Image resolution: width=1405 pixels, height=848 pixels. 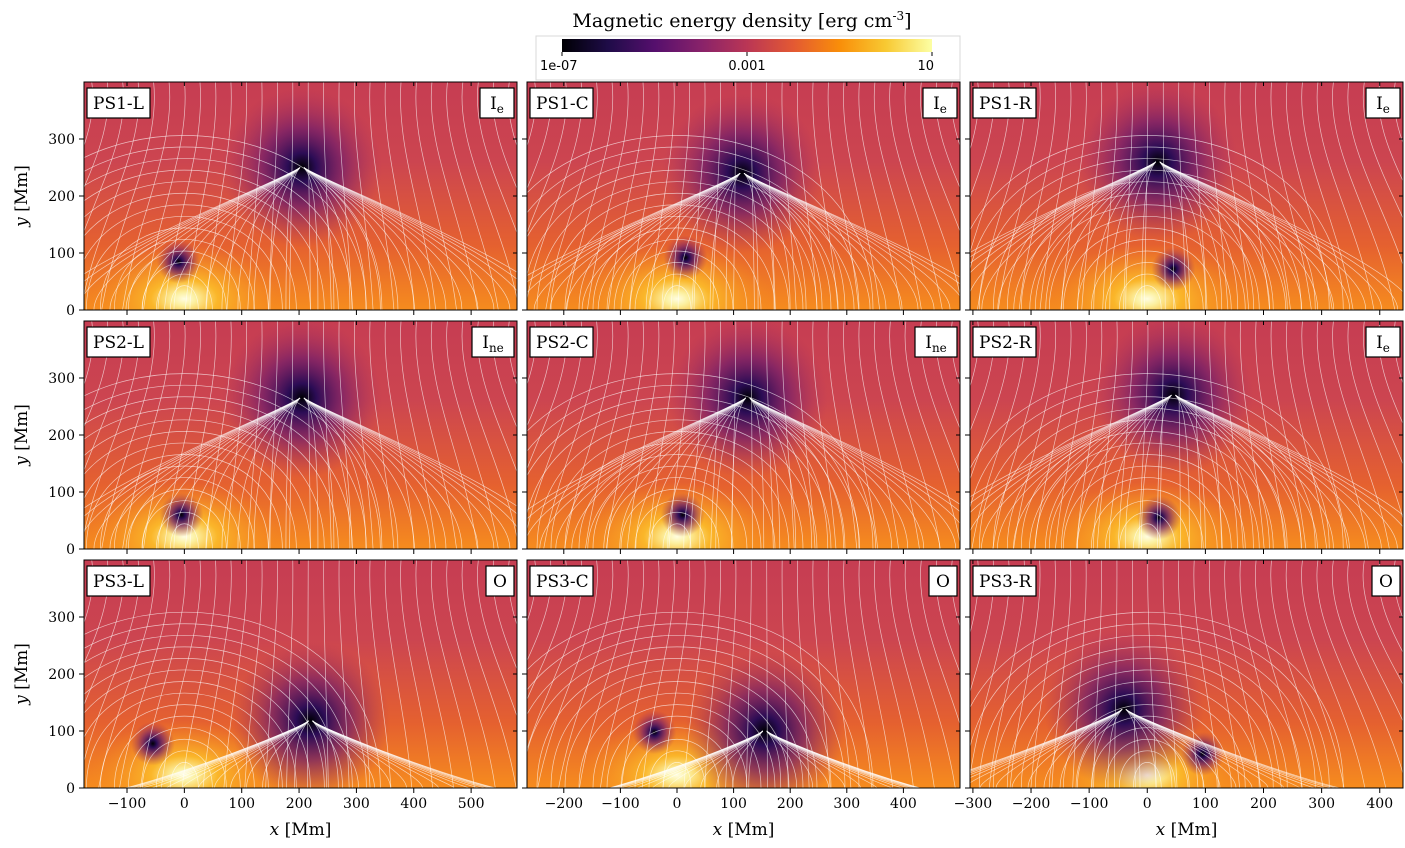 I want to click on panel-label: PS2-C, so click(x=562, y=343).